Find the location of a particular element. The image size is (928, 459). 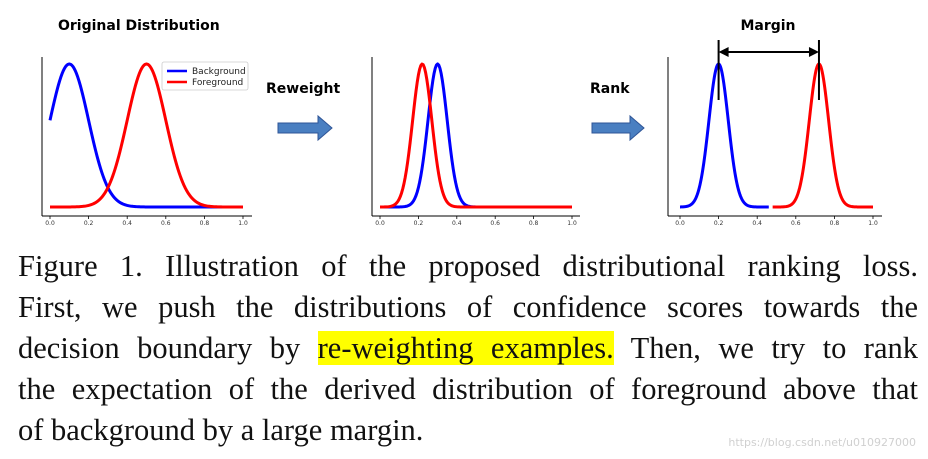

chart-ranked-distribution: 0.0 0.2 0.4 0.6 0.8 1.0 is located at coordinates (774, 133).